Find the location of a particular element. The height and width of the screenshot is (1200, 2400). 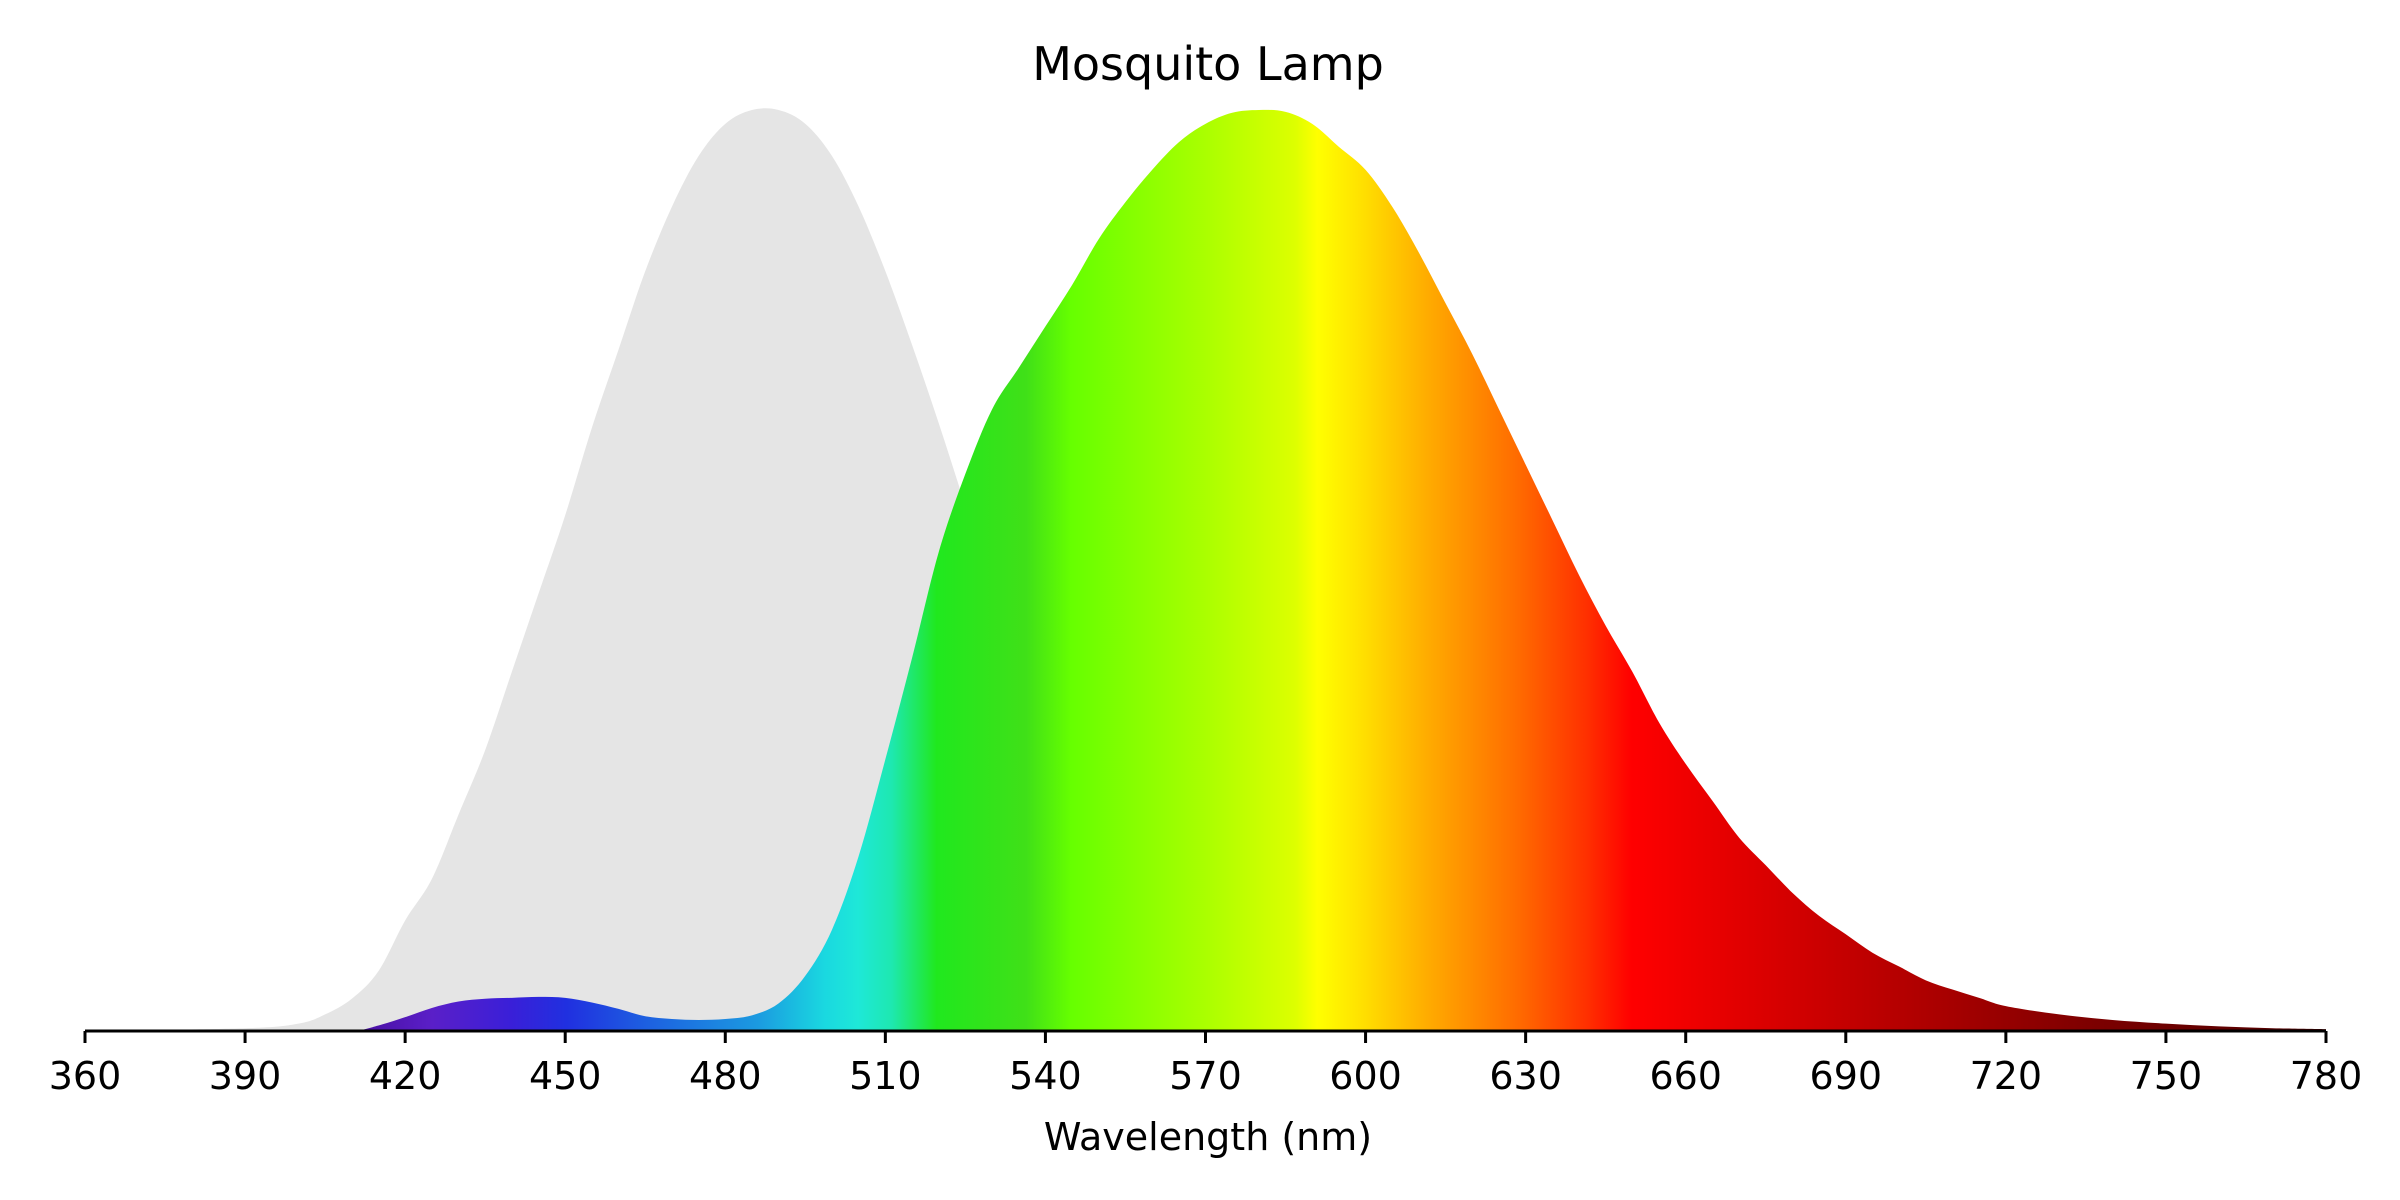

x-tick-label: 540 is located at coordinates (1045, 1076).